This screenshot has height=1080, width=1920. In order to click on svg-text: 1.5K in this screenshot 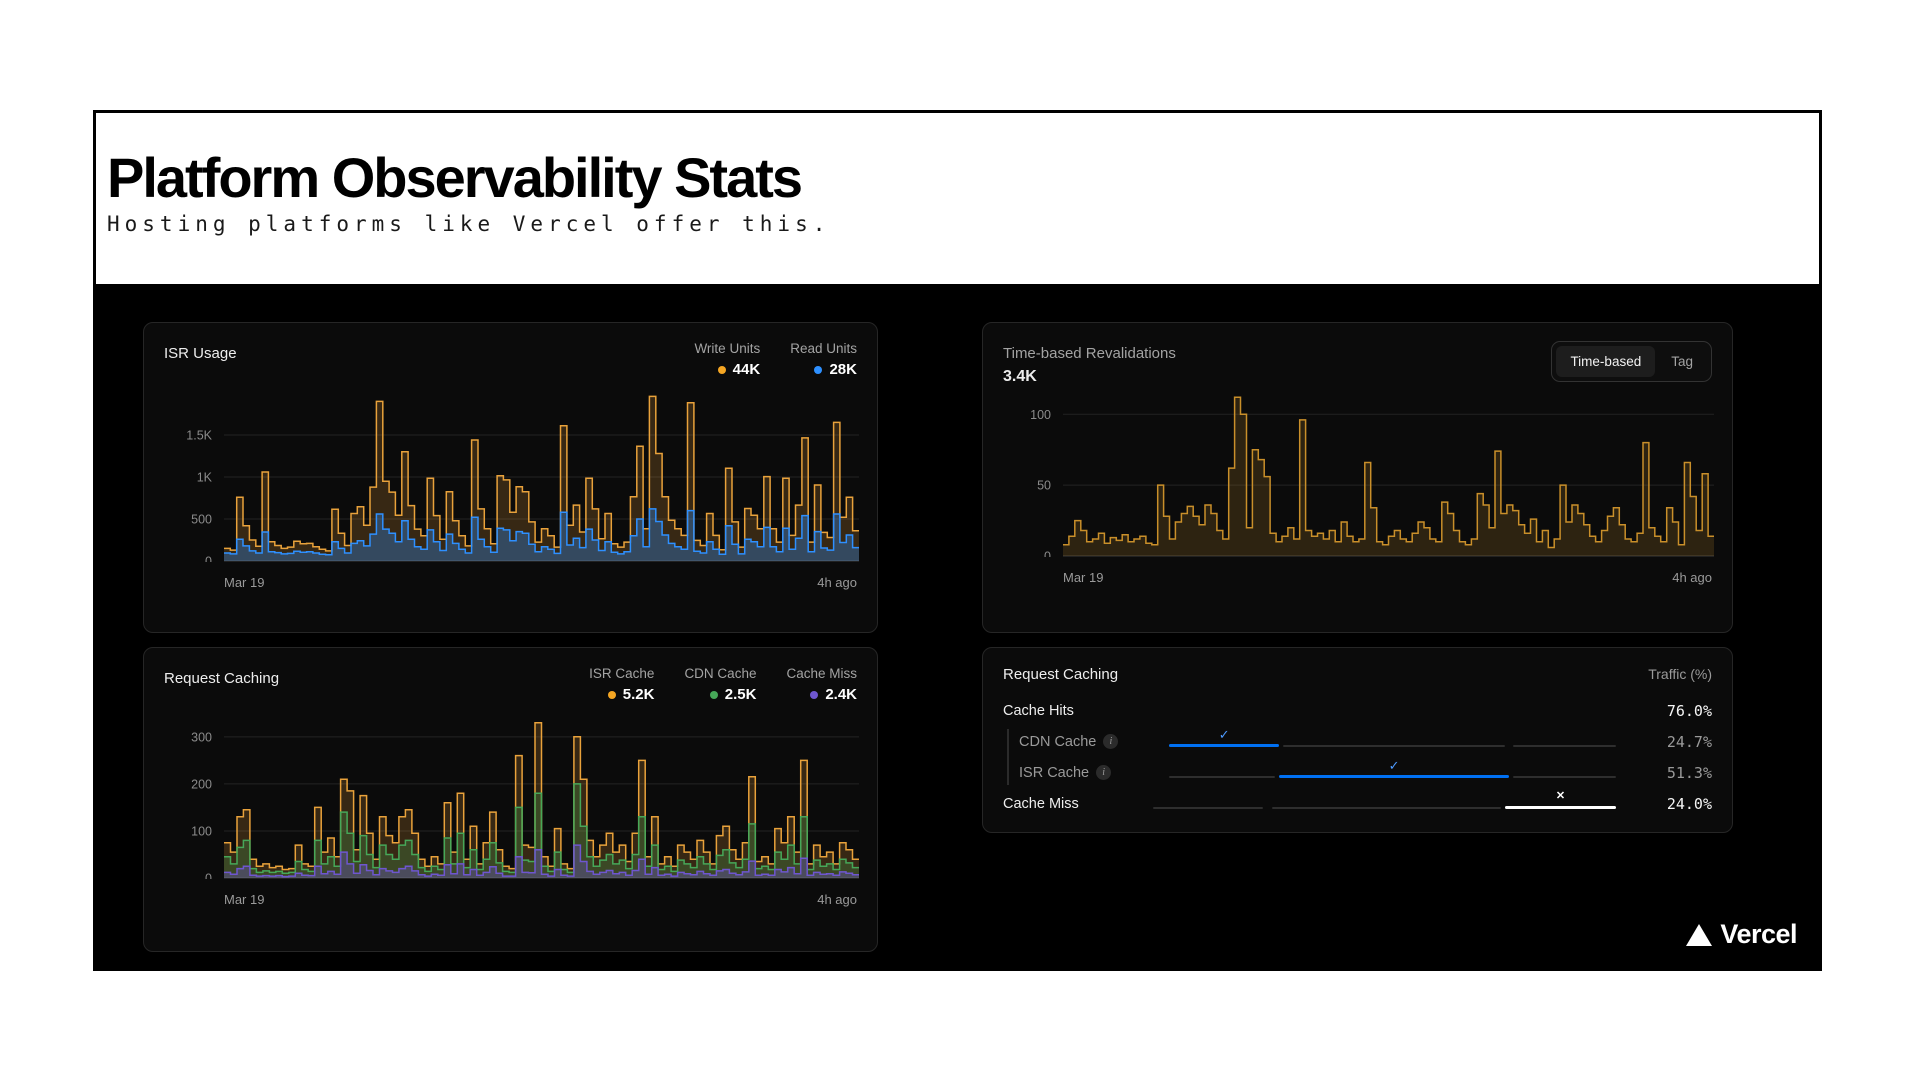, I will do `click(199, 436)`.